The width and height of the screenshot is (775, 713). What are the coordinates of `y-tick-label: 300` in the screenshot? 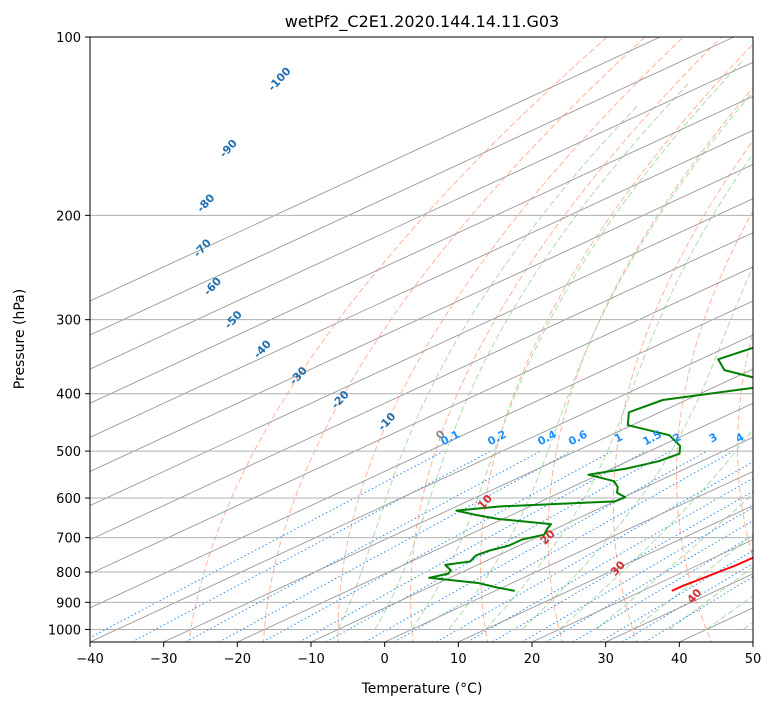 It's located at (68, 321).